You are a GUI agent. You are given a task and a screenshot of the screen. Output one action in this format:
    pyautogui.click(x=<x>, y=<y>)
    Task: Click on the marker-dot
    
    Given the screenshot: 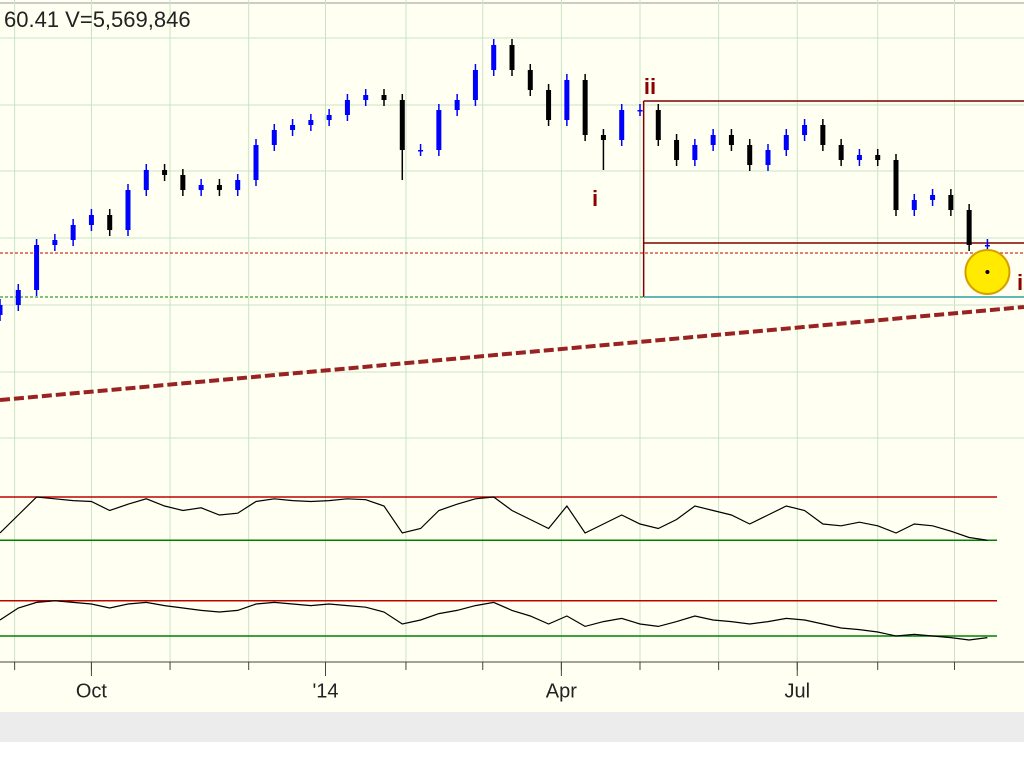 What is the action you would take?
    pyautogui.click(x=987, y=272)
    